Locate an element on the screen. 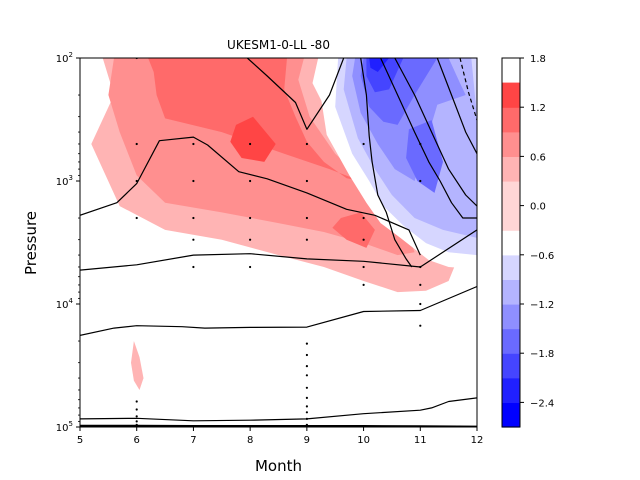 The width and height of the screenshot is (640, 480). x-tick-label: 6 is located at coordinates (137, 440).